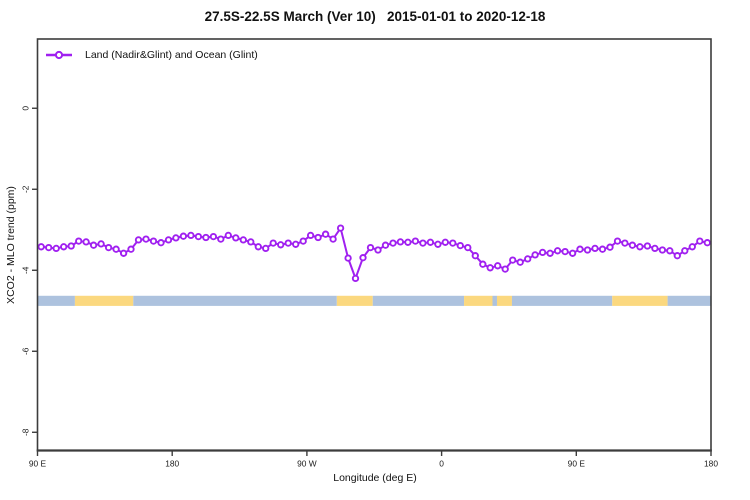 The height and width of the screenshot is (500, 750). Describe the element at coordinates (375, 478) in the screenshot. I see `x-axis-label: Longitude (deg E)` at that location.